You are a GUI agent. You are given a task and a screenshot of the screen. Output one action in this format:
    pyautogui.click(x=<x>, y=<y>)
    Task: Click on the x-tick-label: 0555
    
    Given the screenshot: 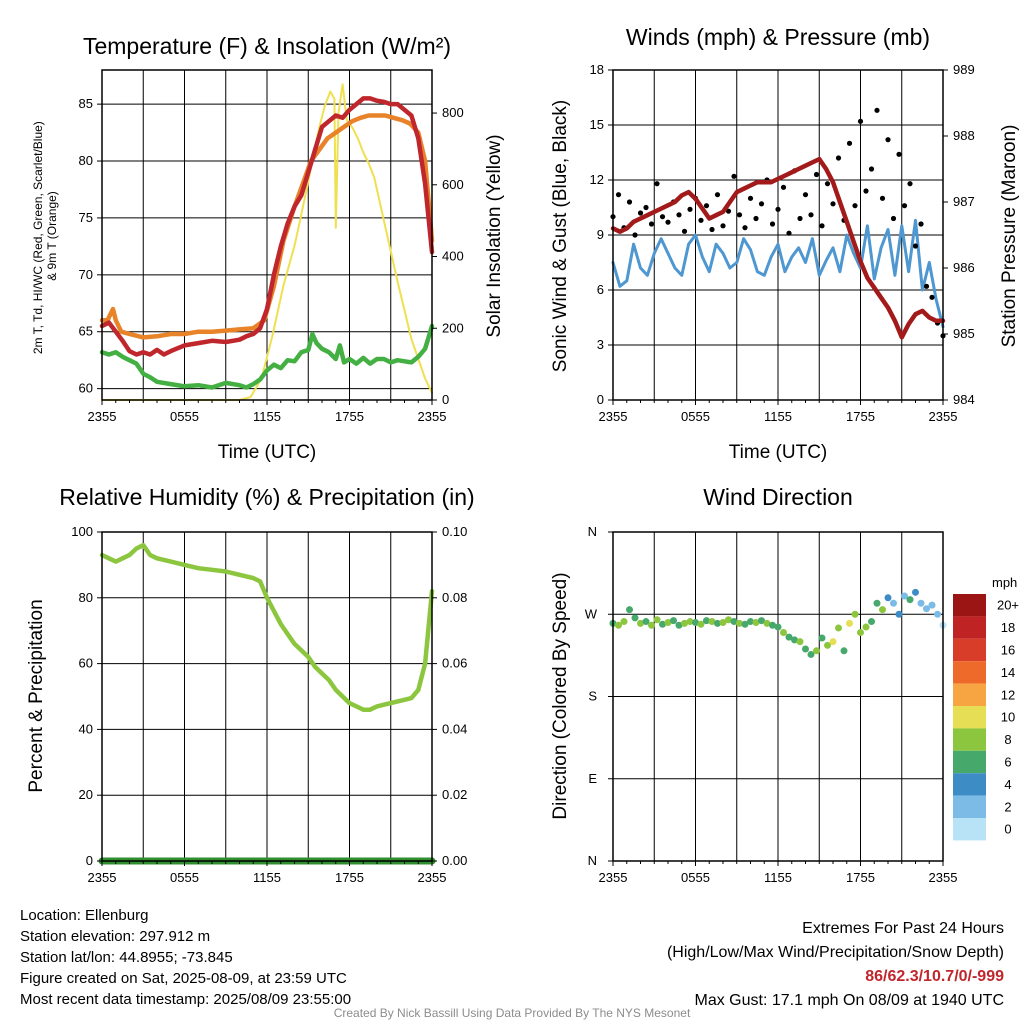 What is the action you would take?
    pyautogui.click(x=184, y=877)
    